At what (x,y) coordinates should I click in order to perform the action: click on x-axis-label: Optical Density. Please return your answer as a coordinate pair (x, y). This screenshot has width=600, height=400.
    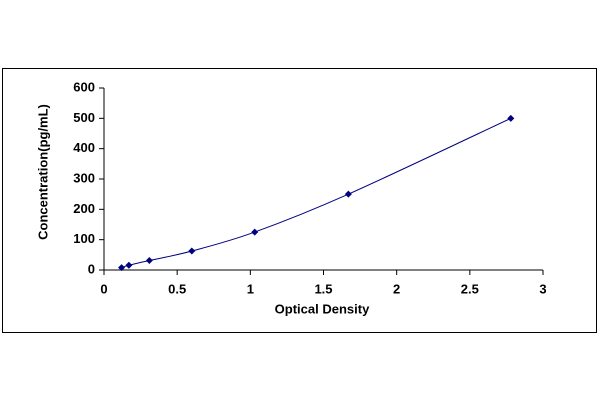
    Looking at the image, I should click on (322, 308).